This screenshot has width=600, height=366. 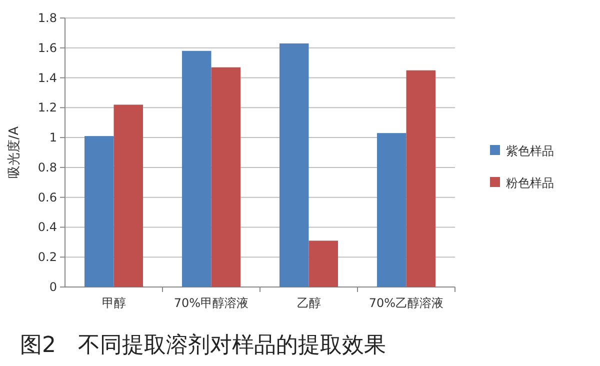 What do you see at coordinates (530, 151) in the screenshot?
I see `legend-label: 紫色样品` at bounding box center [530, 151].